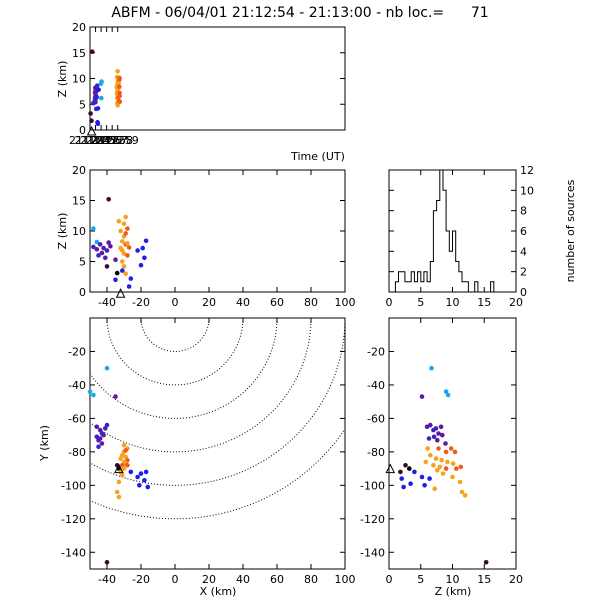 The image size is (600, 600). I want to click on x-tick-label: 211254, so click(90, 140).